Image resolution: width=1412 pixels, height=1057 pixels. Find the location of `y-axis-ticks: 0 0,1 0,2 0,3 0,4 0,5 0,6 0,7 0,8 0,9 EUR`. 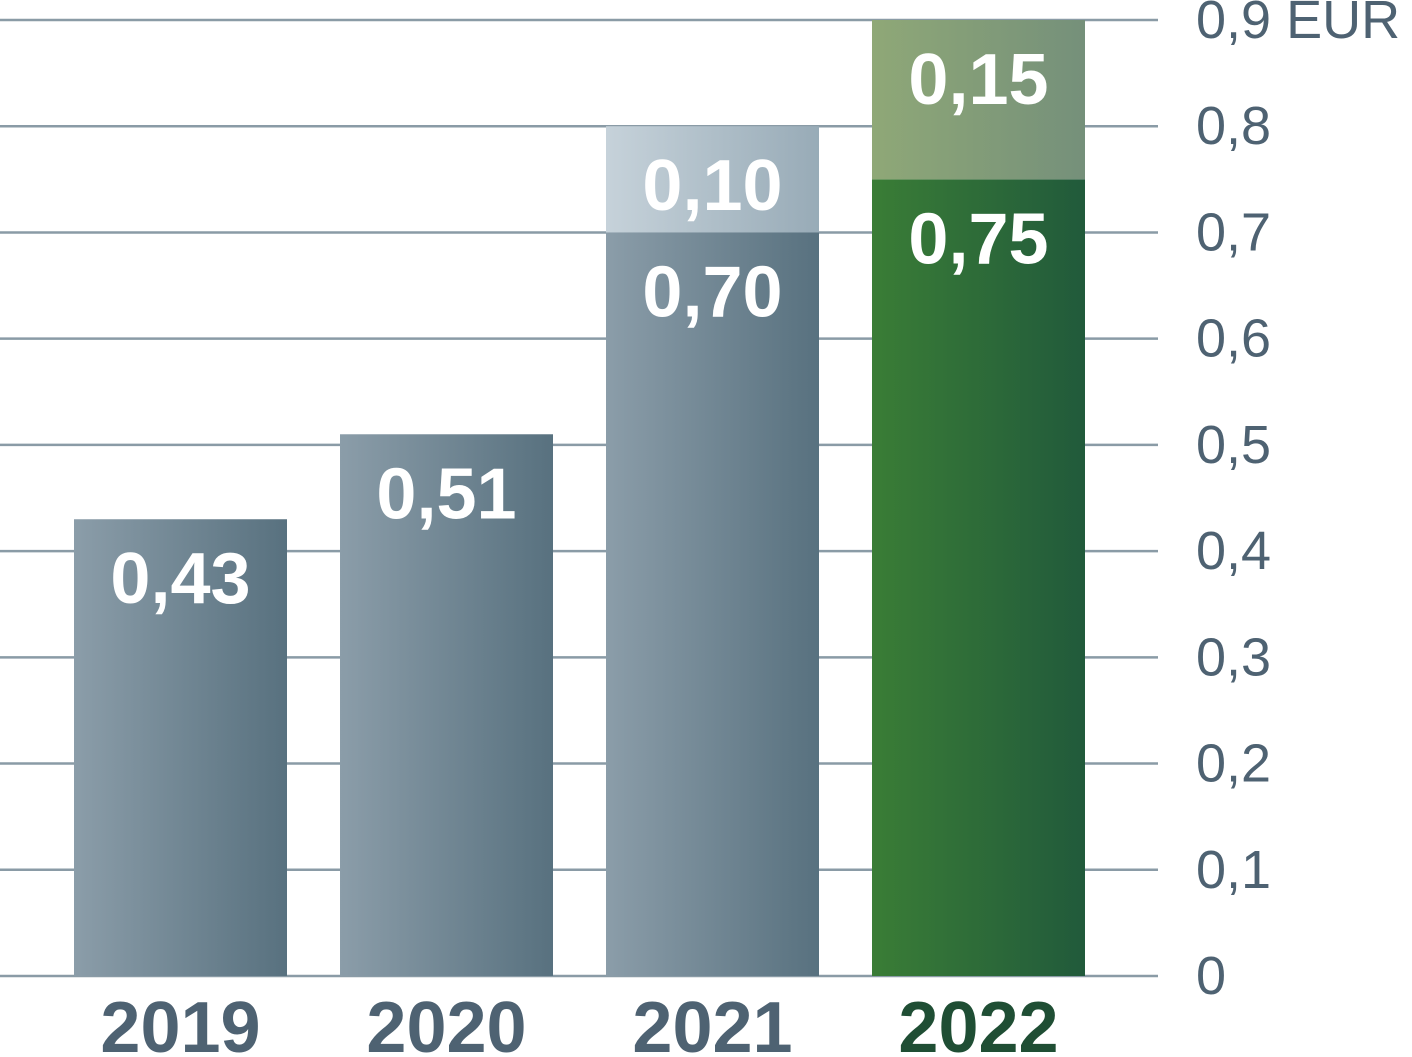

y-axis-ticks: 0 0,1 0,2 0,3 0,4 0,5 0,6 0,7 0,8 0,9 EUR is located at coordinates (1298, 503).